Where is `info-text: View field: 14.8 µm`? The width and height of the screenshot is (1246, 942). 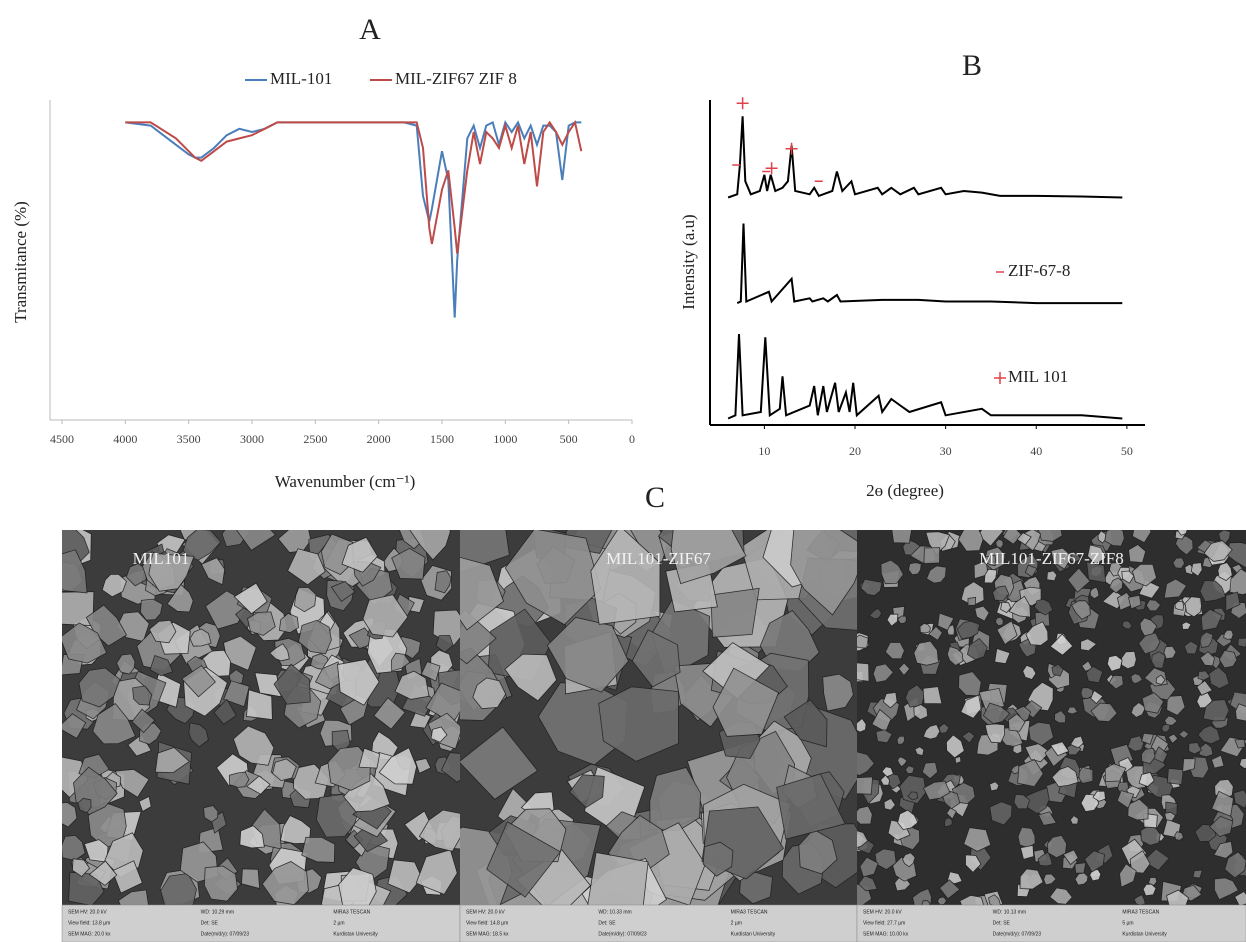
info-text: View field: 14.8 µm is located at coordinates (487, 923).